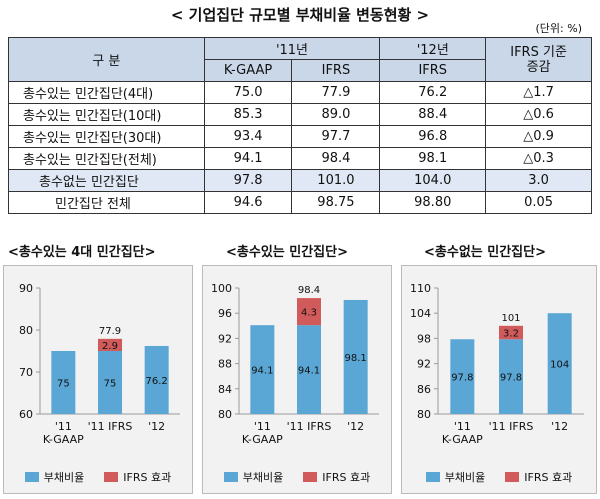  Describe the element at coordinates (336, 158) in the screenshot. I see `cell-ifrs-2011: 98.4` at that location.